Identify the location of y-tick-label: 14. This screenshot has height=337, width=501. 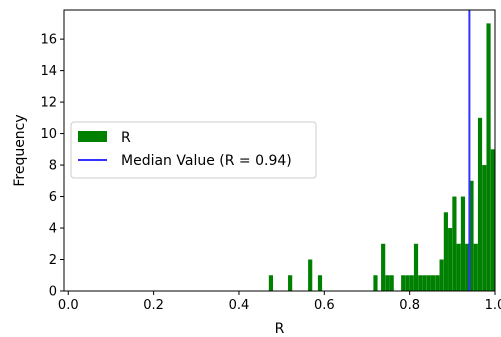
(48, 71).